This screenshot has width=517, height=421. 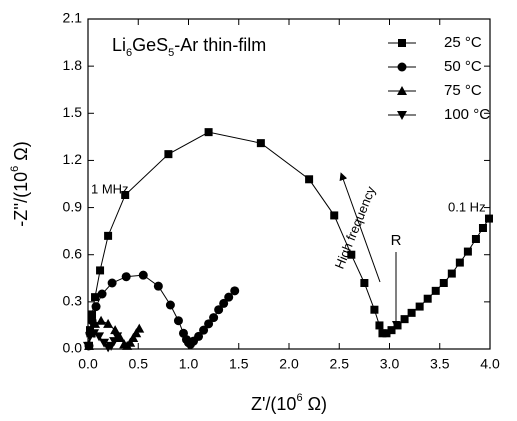 What do you see at coordinates (73, 301) in the screenshot?
I see `y-tick-label: 0.3` at bounding box center [73, 301].